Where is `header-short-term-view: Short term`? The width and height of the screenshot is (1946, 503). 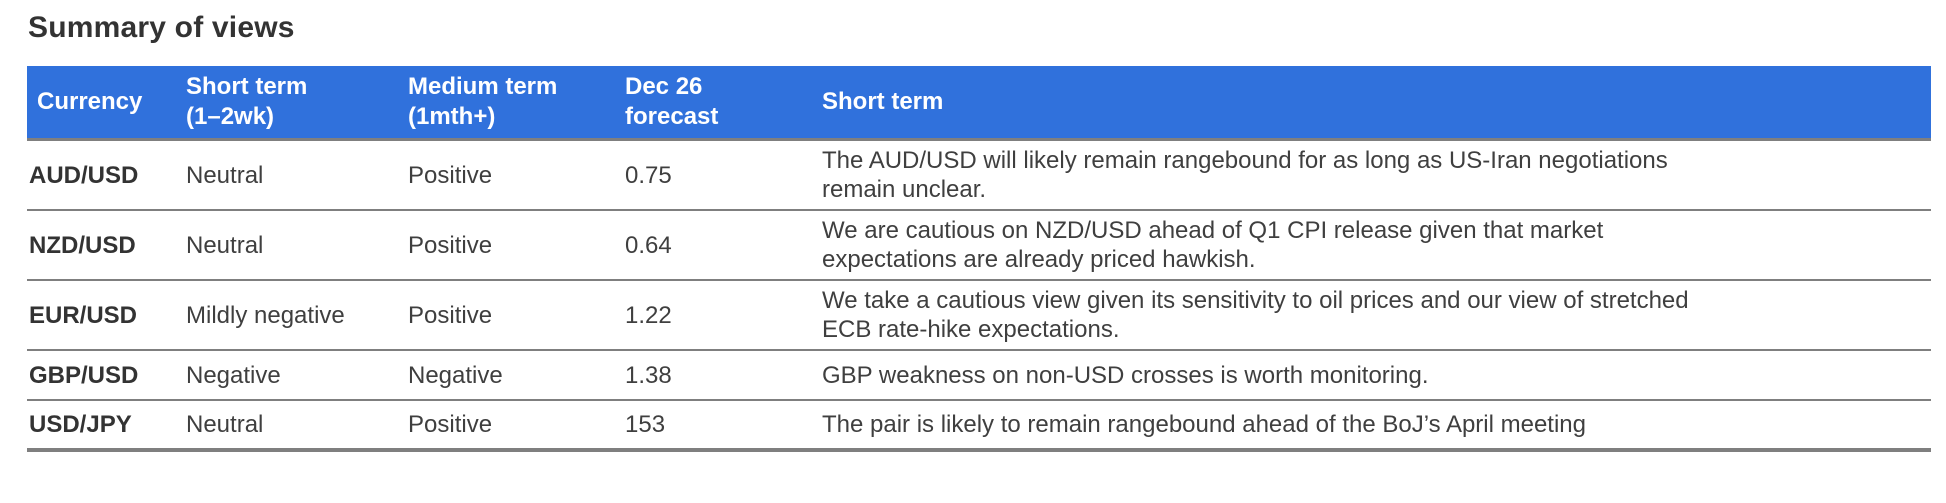
header-short-term-view: Short term is located at coordinates (1371, 103).